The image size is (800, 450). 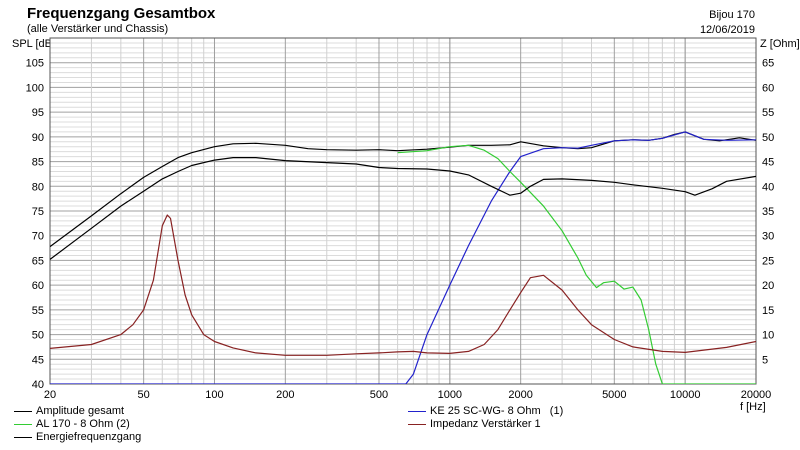 I want to click on y-tick-label: 75, so click(x=38, y=212).